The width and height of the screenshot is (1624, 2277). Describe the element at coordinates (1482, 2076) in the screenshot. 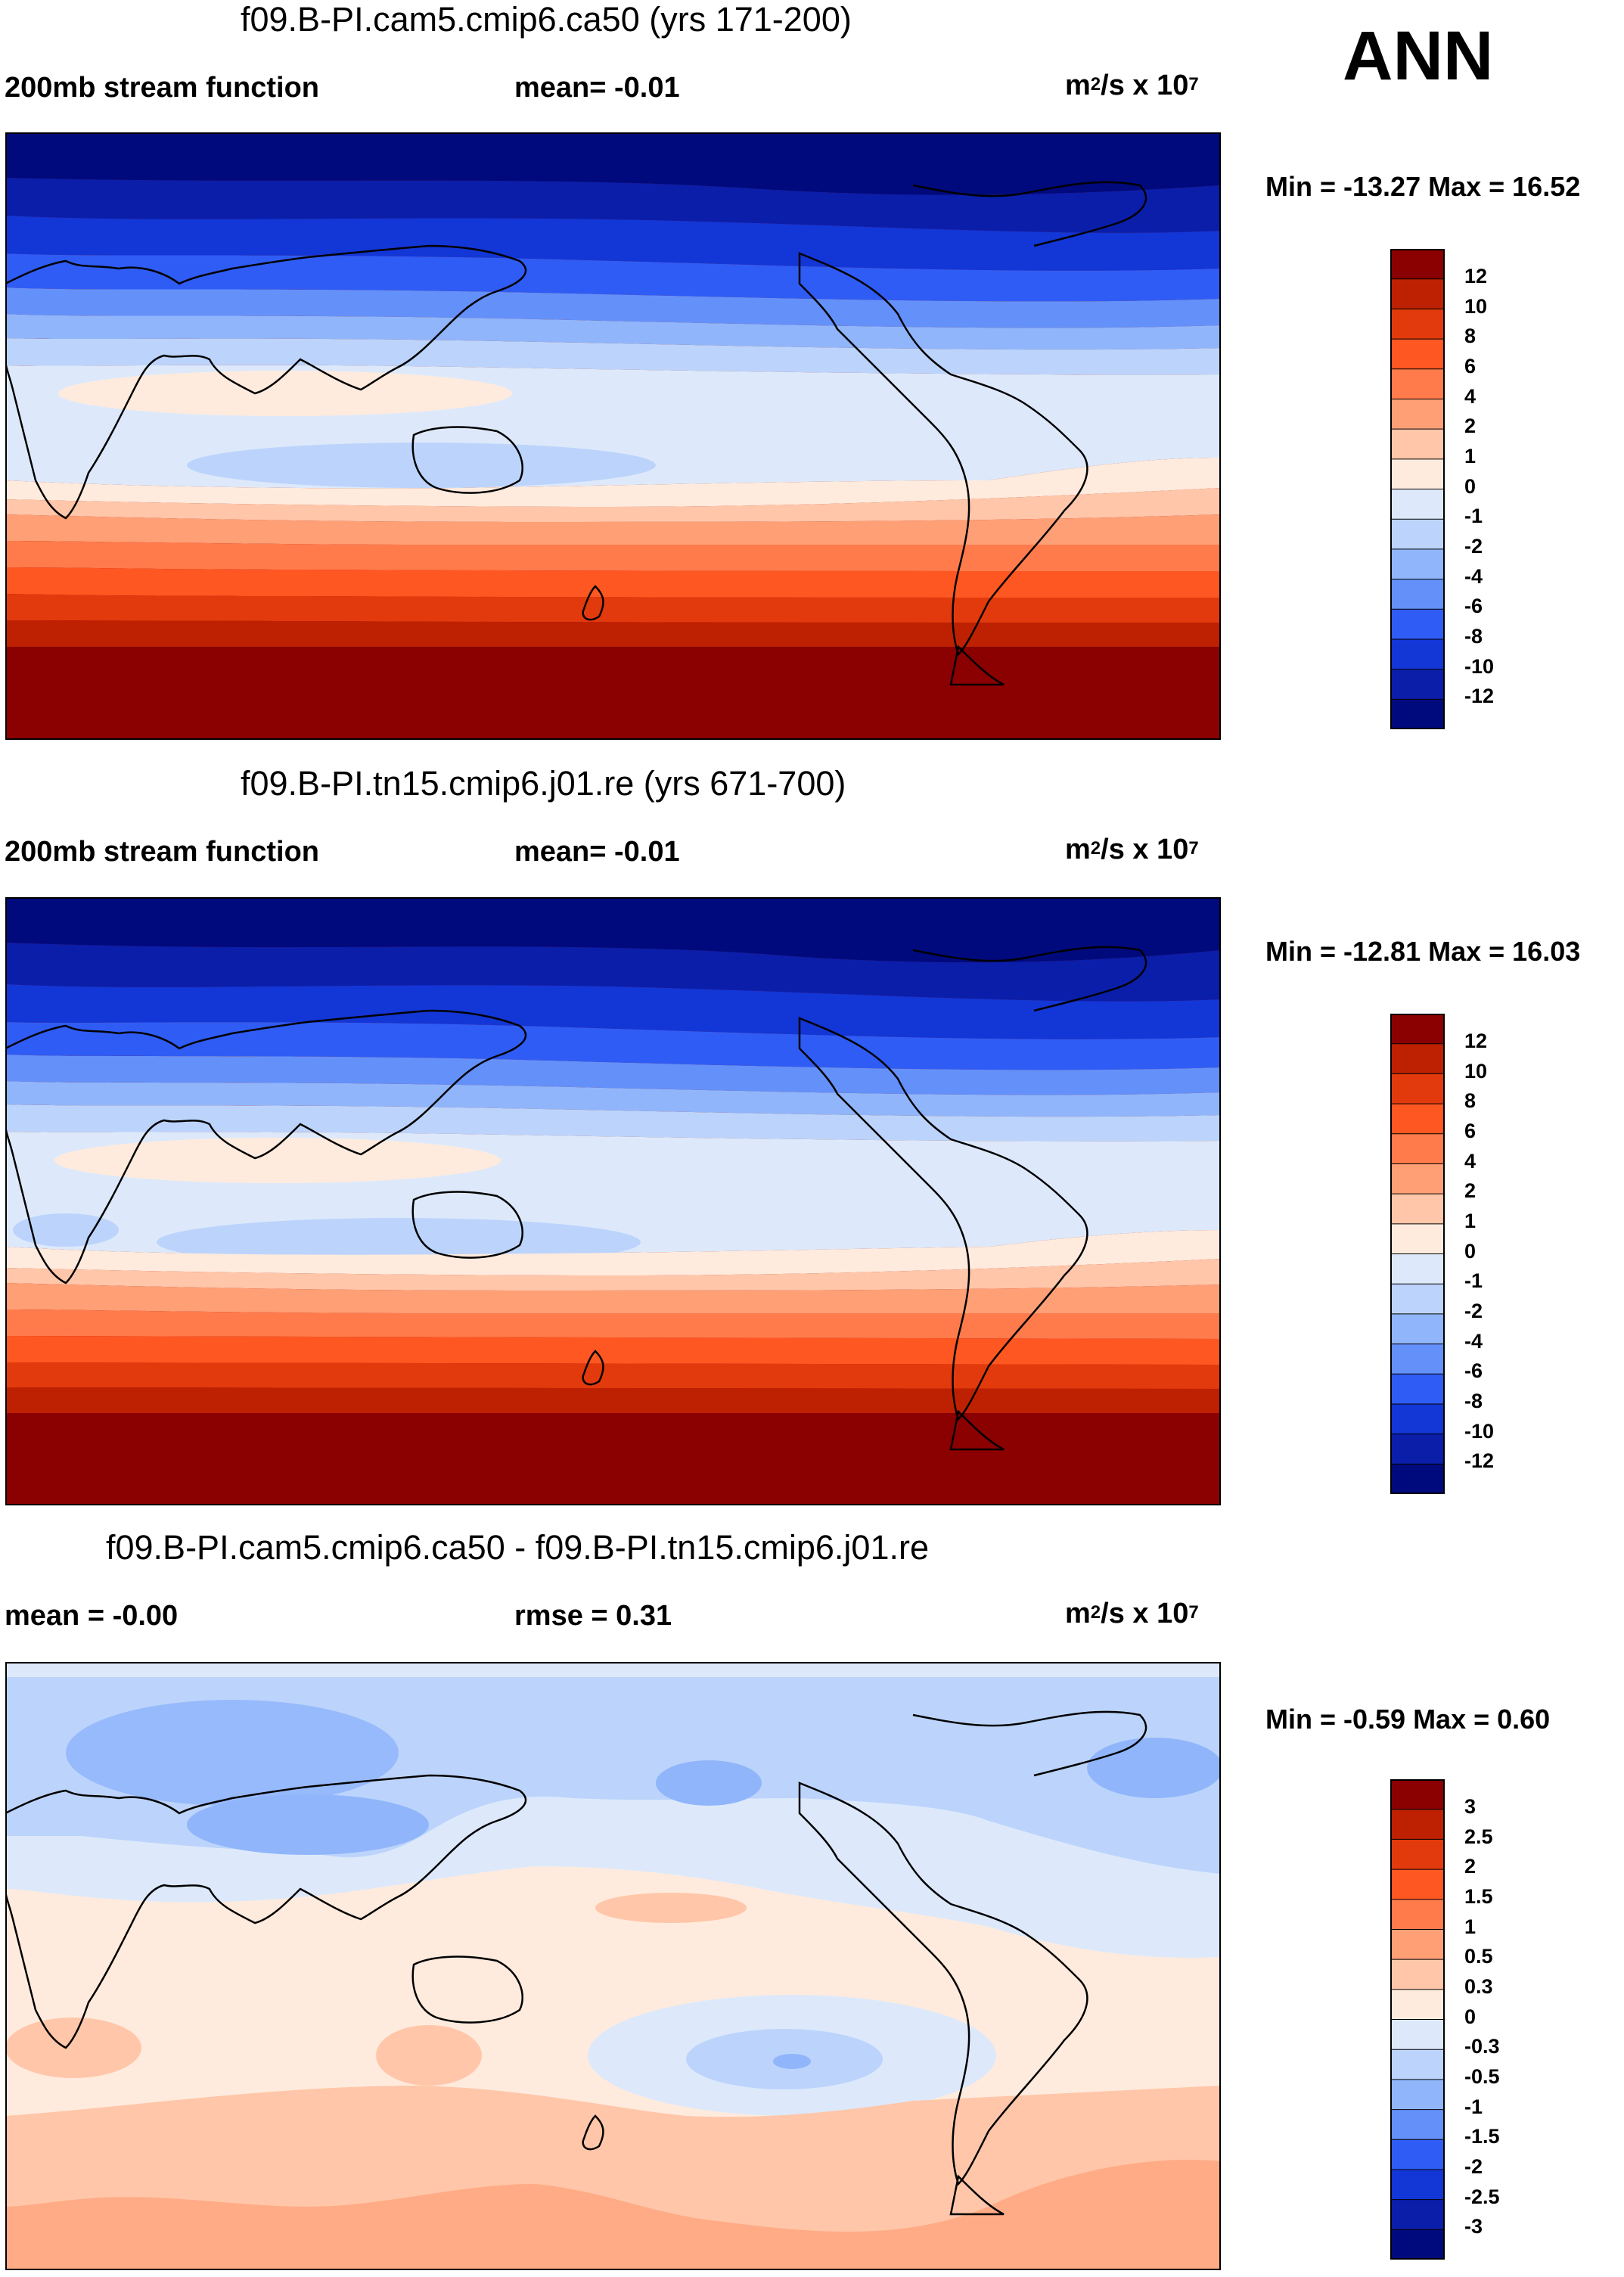

I see `colorbar-label: -0.5` at that location.